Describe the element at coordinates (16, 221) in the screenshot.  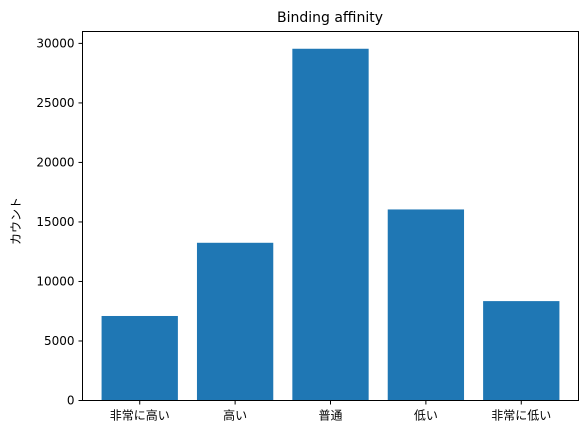
I see `y-axis-label: カウント` at that location.